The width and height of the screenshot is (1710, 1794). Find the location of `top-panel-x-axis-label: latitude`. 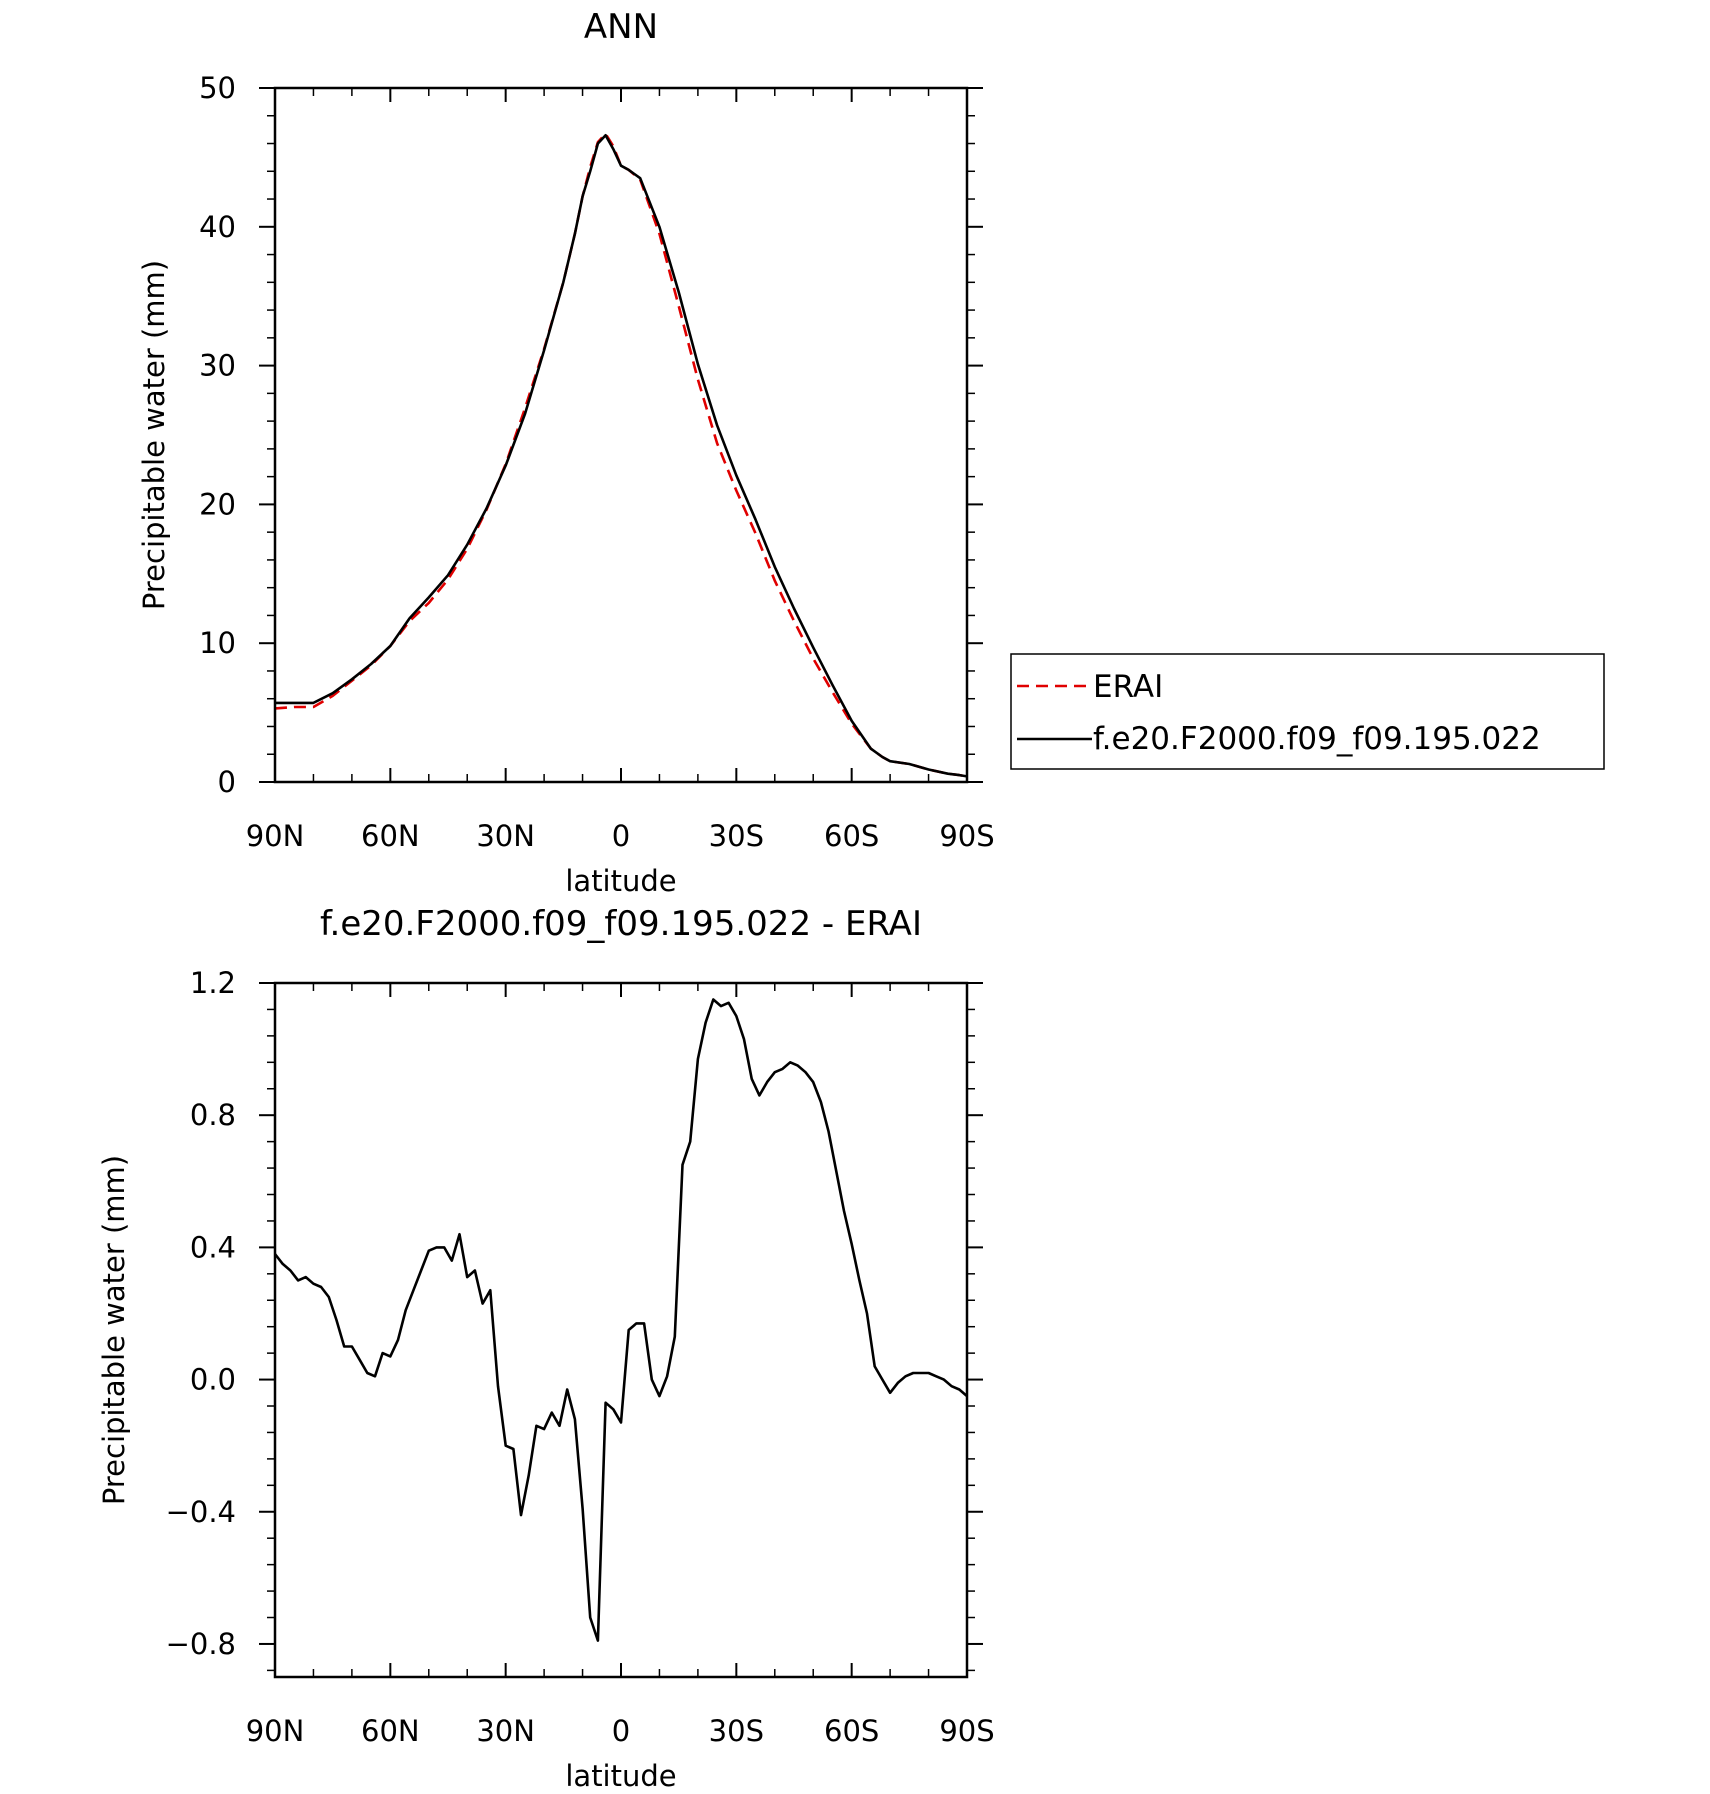

top-panel-x-axis-label: latitude is located at coordinates (620, 881).